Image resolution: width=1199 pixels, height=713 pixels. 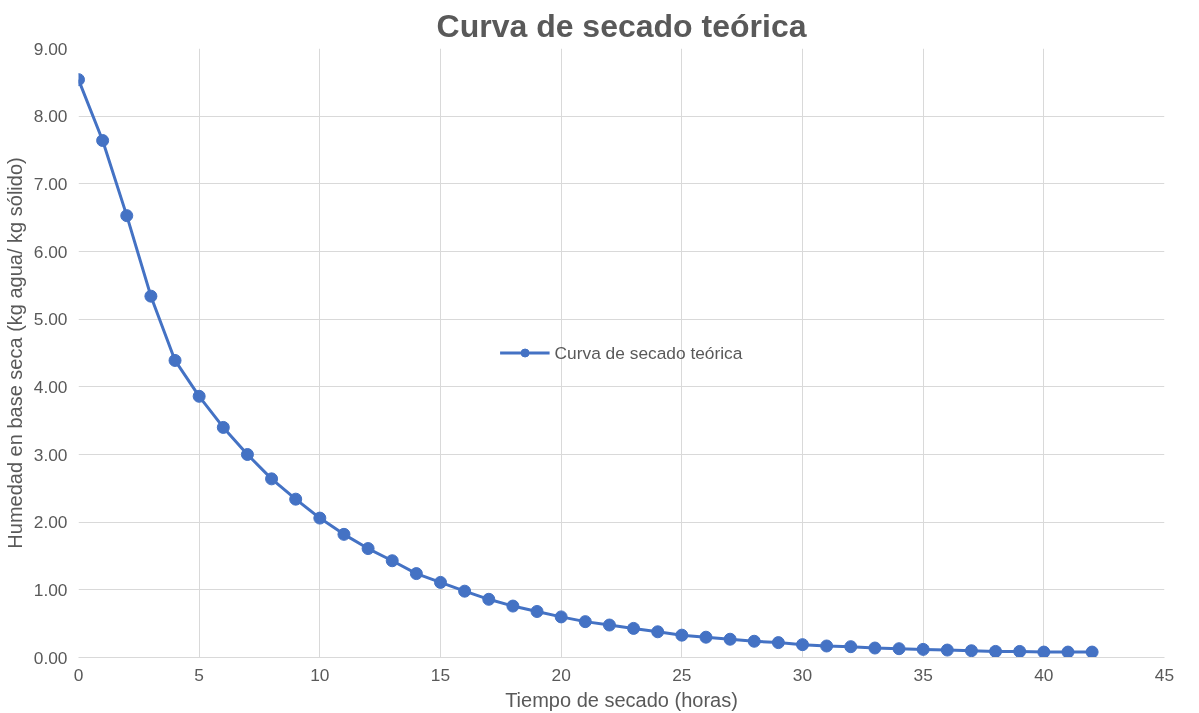 I want to click on x-axis-title: Tiempo de secado (horas), so click(x=621, y=699).